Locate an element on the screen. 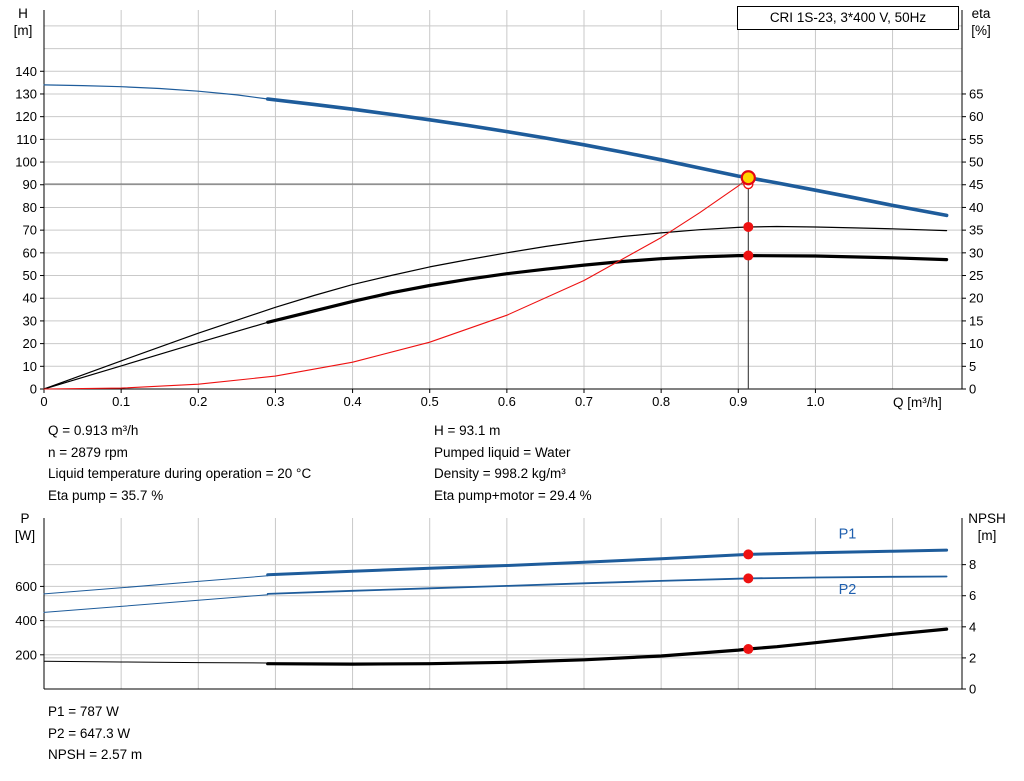 This screenshot has width=1024, height=781. pumped-liquid-text: Pumped liquid = Water is located at coordinates (502, 452).